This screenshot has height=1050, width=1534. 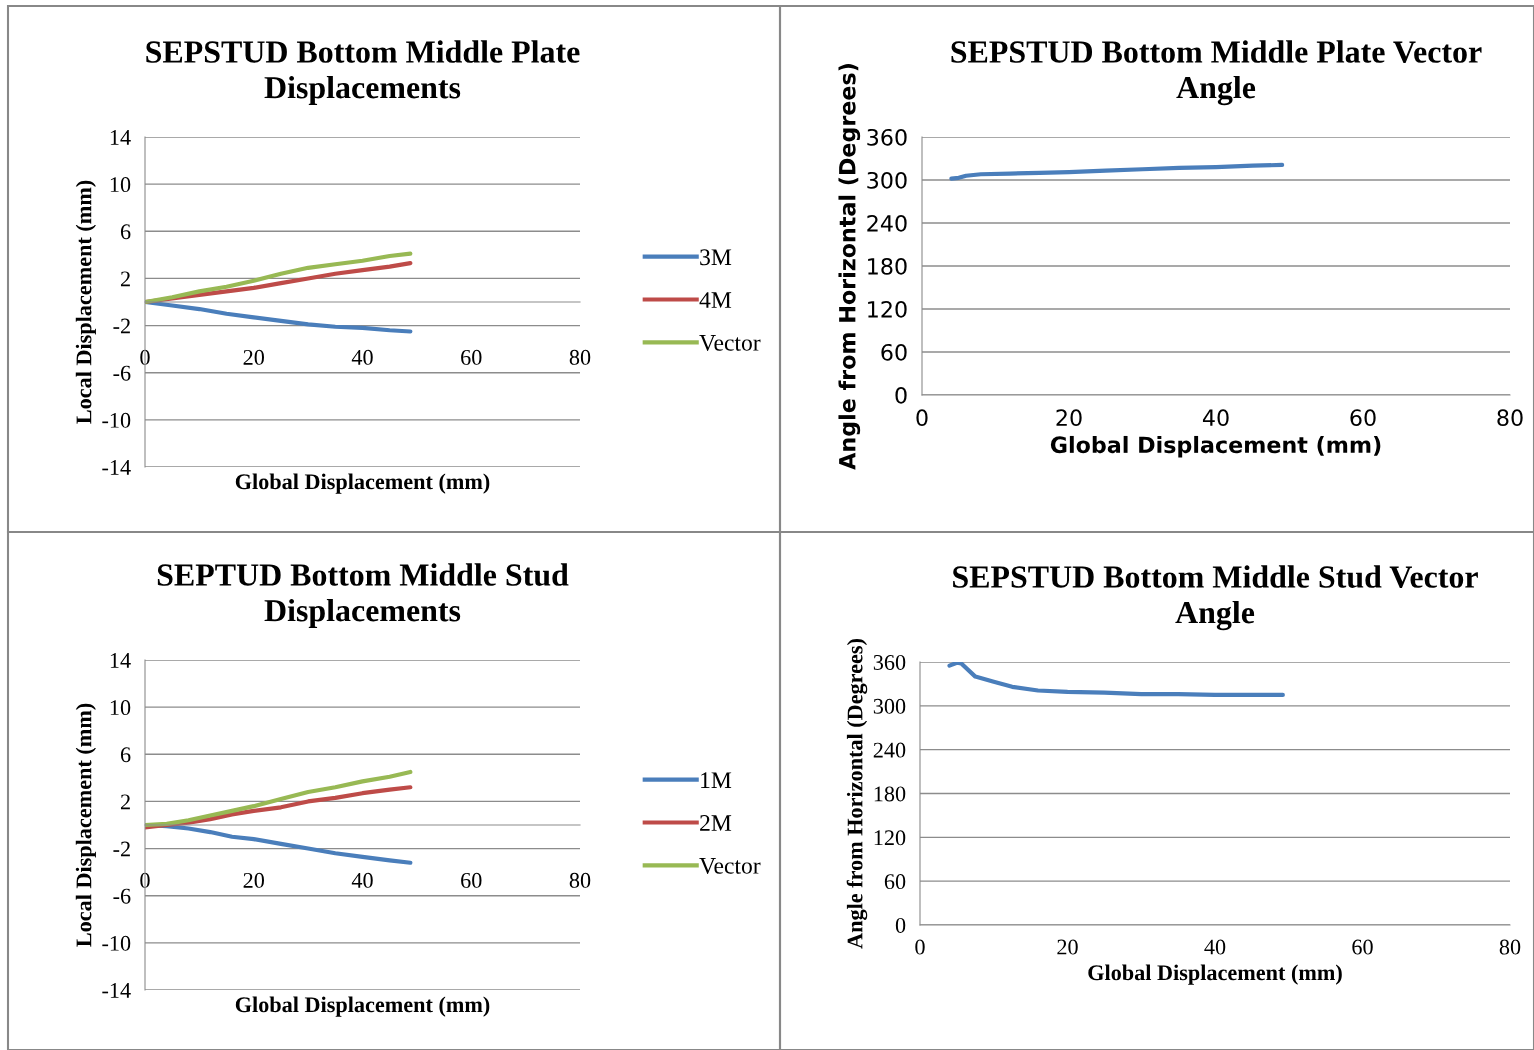 What do you see at coordinates (715, 300) in the screenshot?
I see `legend-label: 4M` at bounding box center [715, 300].